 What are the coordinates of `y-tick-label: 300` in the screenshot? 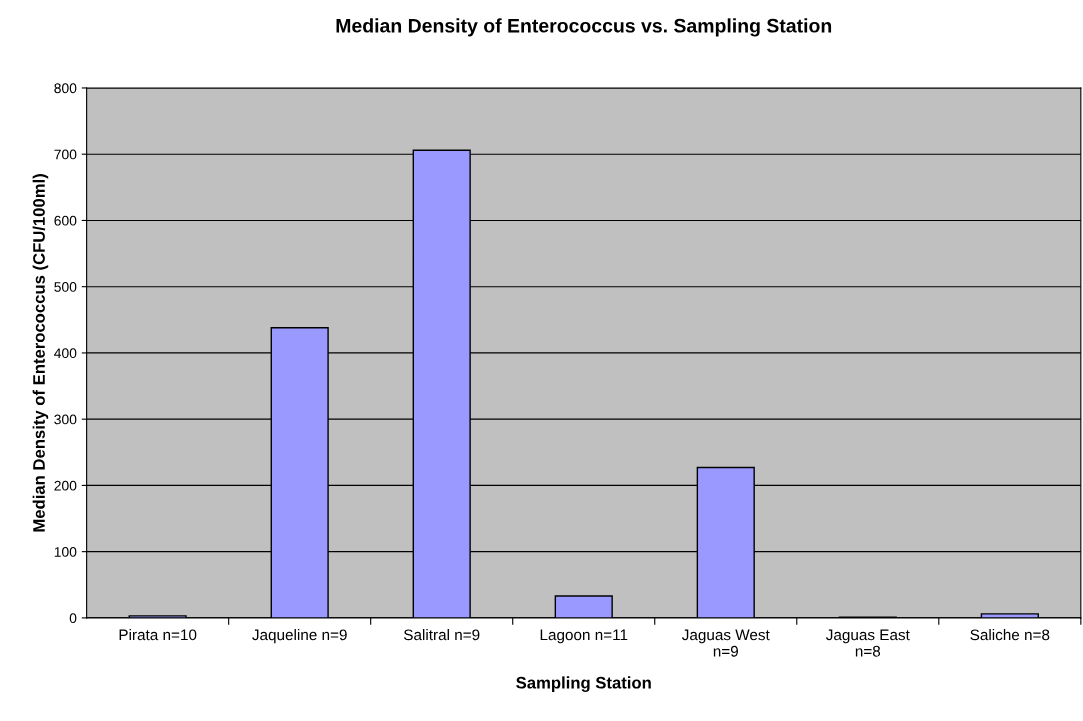 It's located at (65, 419).